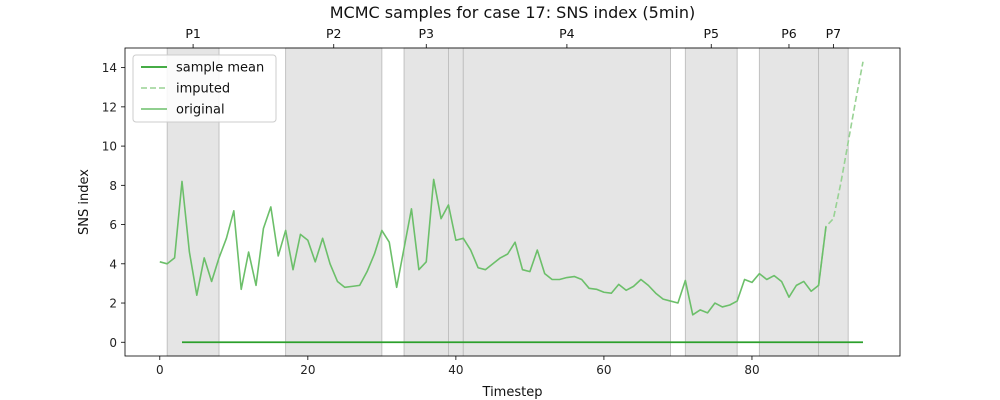  What do you see at coordinates (109, 107) in the screenshot?
I see `y-tick-label: 12` at bounding box center [109, 107].